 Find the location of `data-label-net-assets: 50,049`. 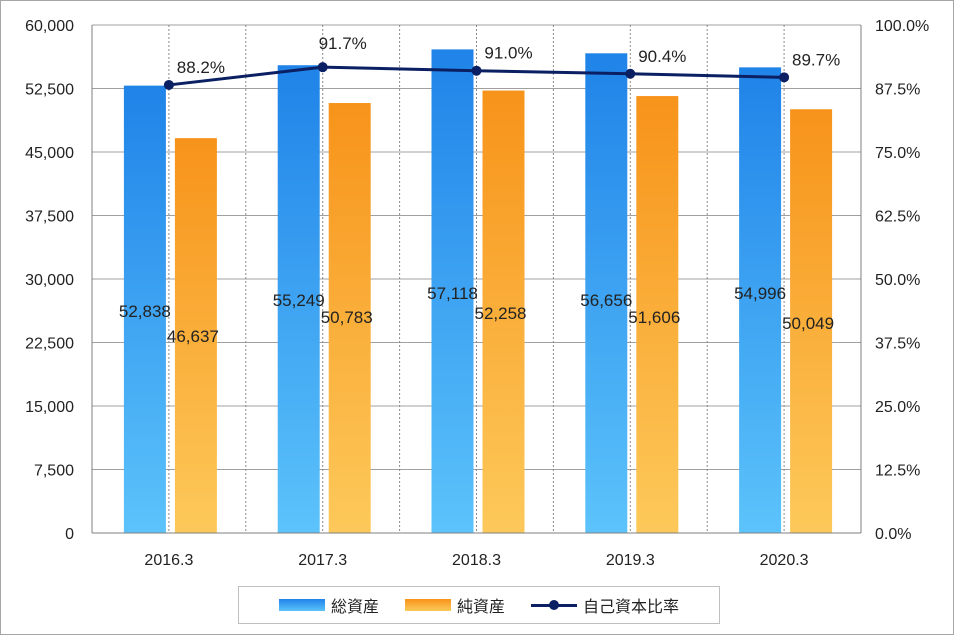

data-label-net-assets: 50,049 is located at coordinates (808, 323).